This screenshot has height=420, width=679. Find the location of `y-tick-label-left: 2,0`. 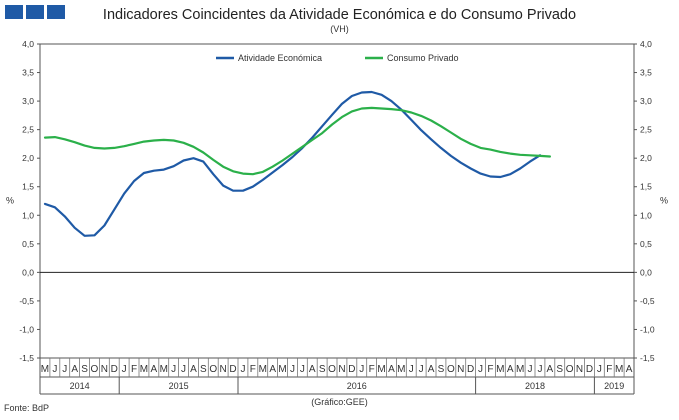

y-tick-label-left: 2,0 is located at coordinates (28, 158).